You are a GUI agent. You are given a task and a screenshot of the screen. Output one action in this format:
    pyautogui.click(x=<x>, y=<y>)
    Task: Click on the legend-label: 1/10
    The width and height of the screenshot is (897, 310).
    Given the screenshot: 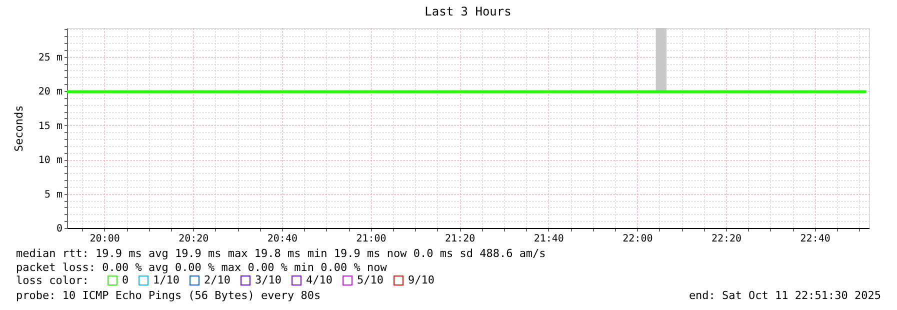 What is the action you would take?
    pyautogui.click(x=166, y=280)
    